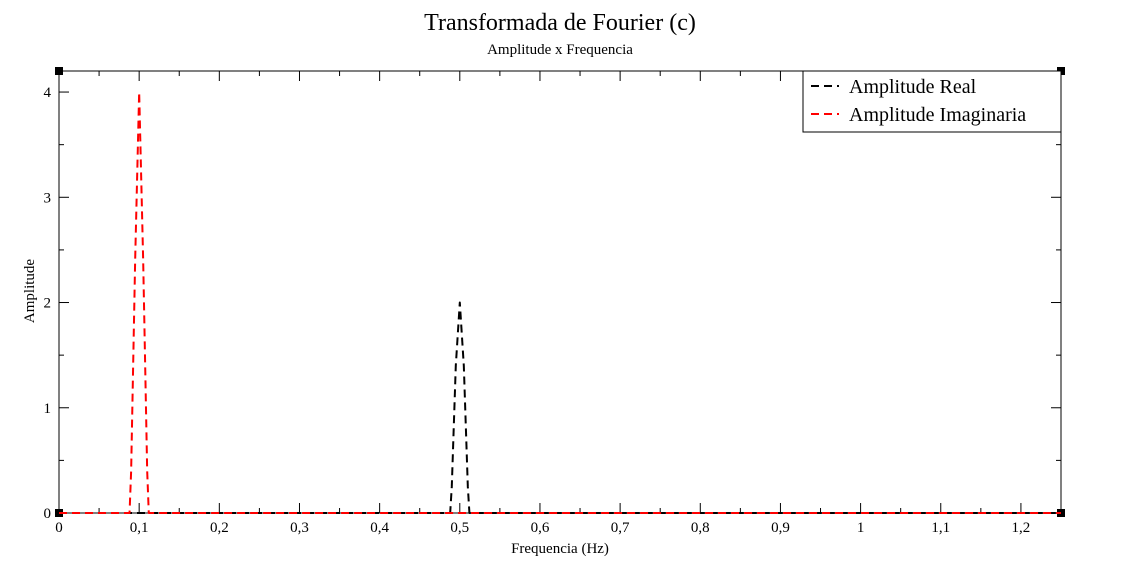  I want to click on x-tick-label: 0,7, so click(620, 528).